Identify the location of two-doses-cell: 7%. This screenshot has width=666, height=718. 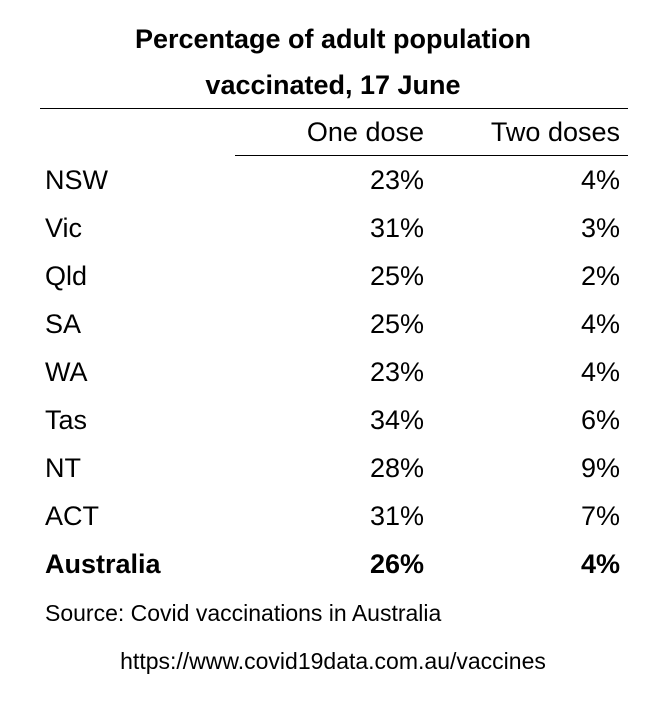
(600, 516).